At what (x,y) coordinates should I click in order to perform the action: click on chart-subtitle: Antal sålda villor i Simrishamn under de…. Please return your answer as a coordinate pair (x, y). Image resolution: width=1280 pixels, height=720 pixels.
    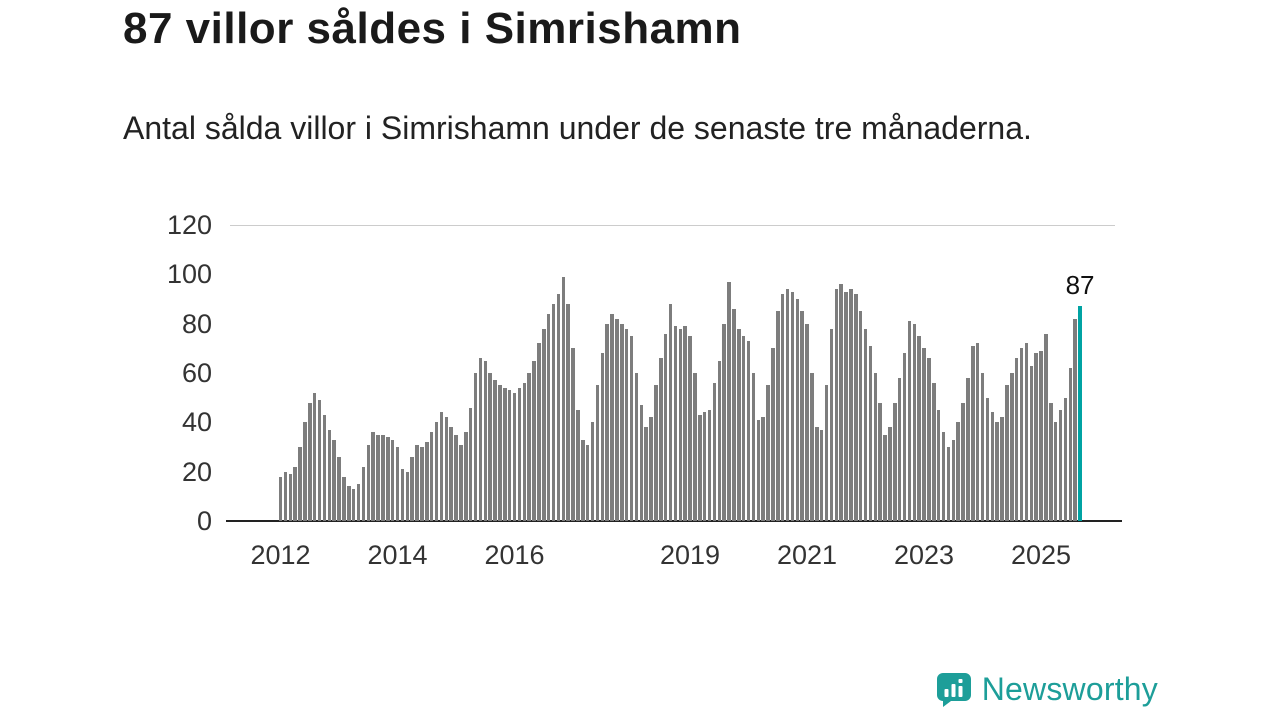
    Looking at the image, I should click on (577, 128).